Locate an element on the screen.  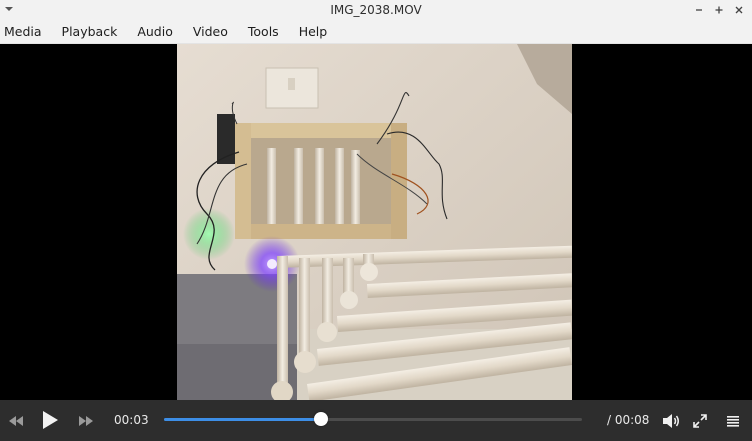
menu-media: Media is located at coordinates (23, 31).